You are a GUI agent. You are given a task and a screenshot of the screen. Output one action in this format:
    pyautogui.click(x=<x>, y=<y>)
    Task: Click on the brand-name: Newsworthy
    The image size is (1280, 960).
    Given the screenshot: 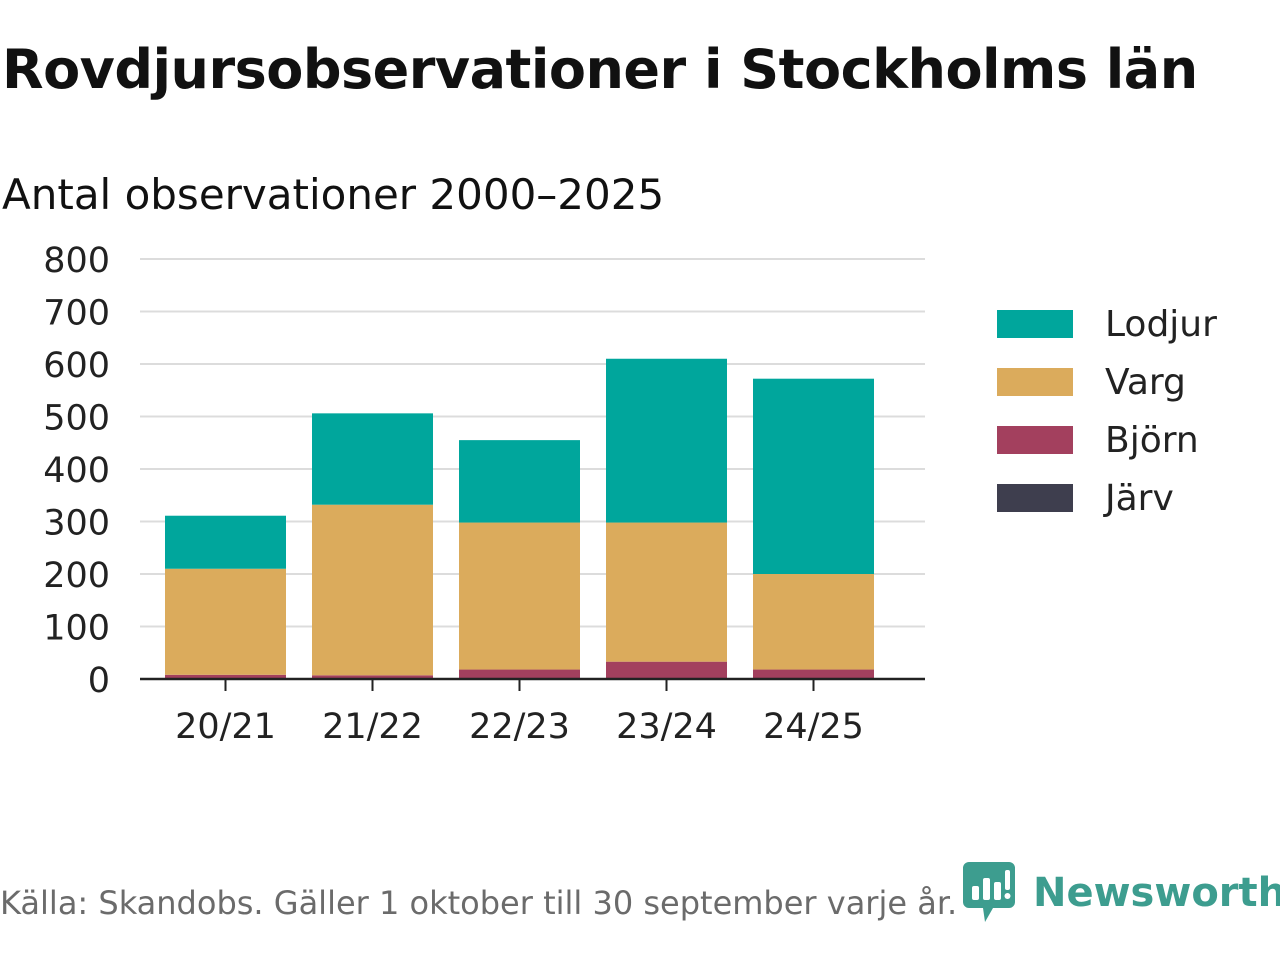 What is the action you would take?
    pyautogui.click(x=1156, y=893)
    